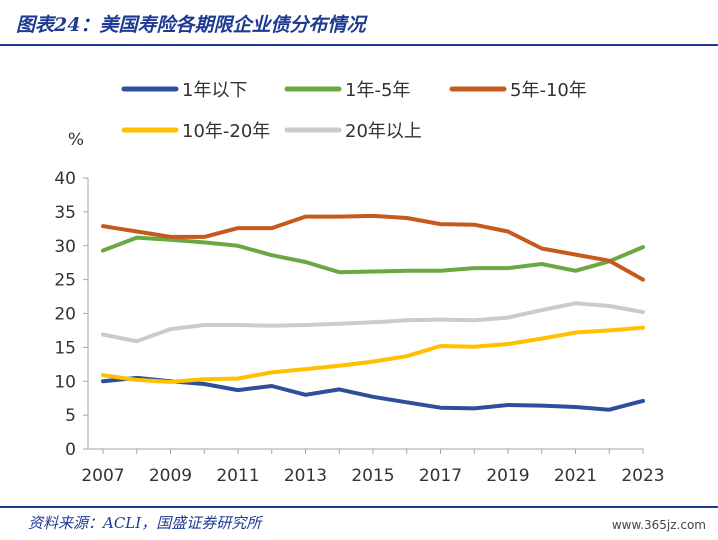 This screenshot has width=718, height=540. I want to click on chart-legend: 1年以下 1年-5年 5年-10年 10年-20年 20年以上, so click(354, 111).